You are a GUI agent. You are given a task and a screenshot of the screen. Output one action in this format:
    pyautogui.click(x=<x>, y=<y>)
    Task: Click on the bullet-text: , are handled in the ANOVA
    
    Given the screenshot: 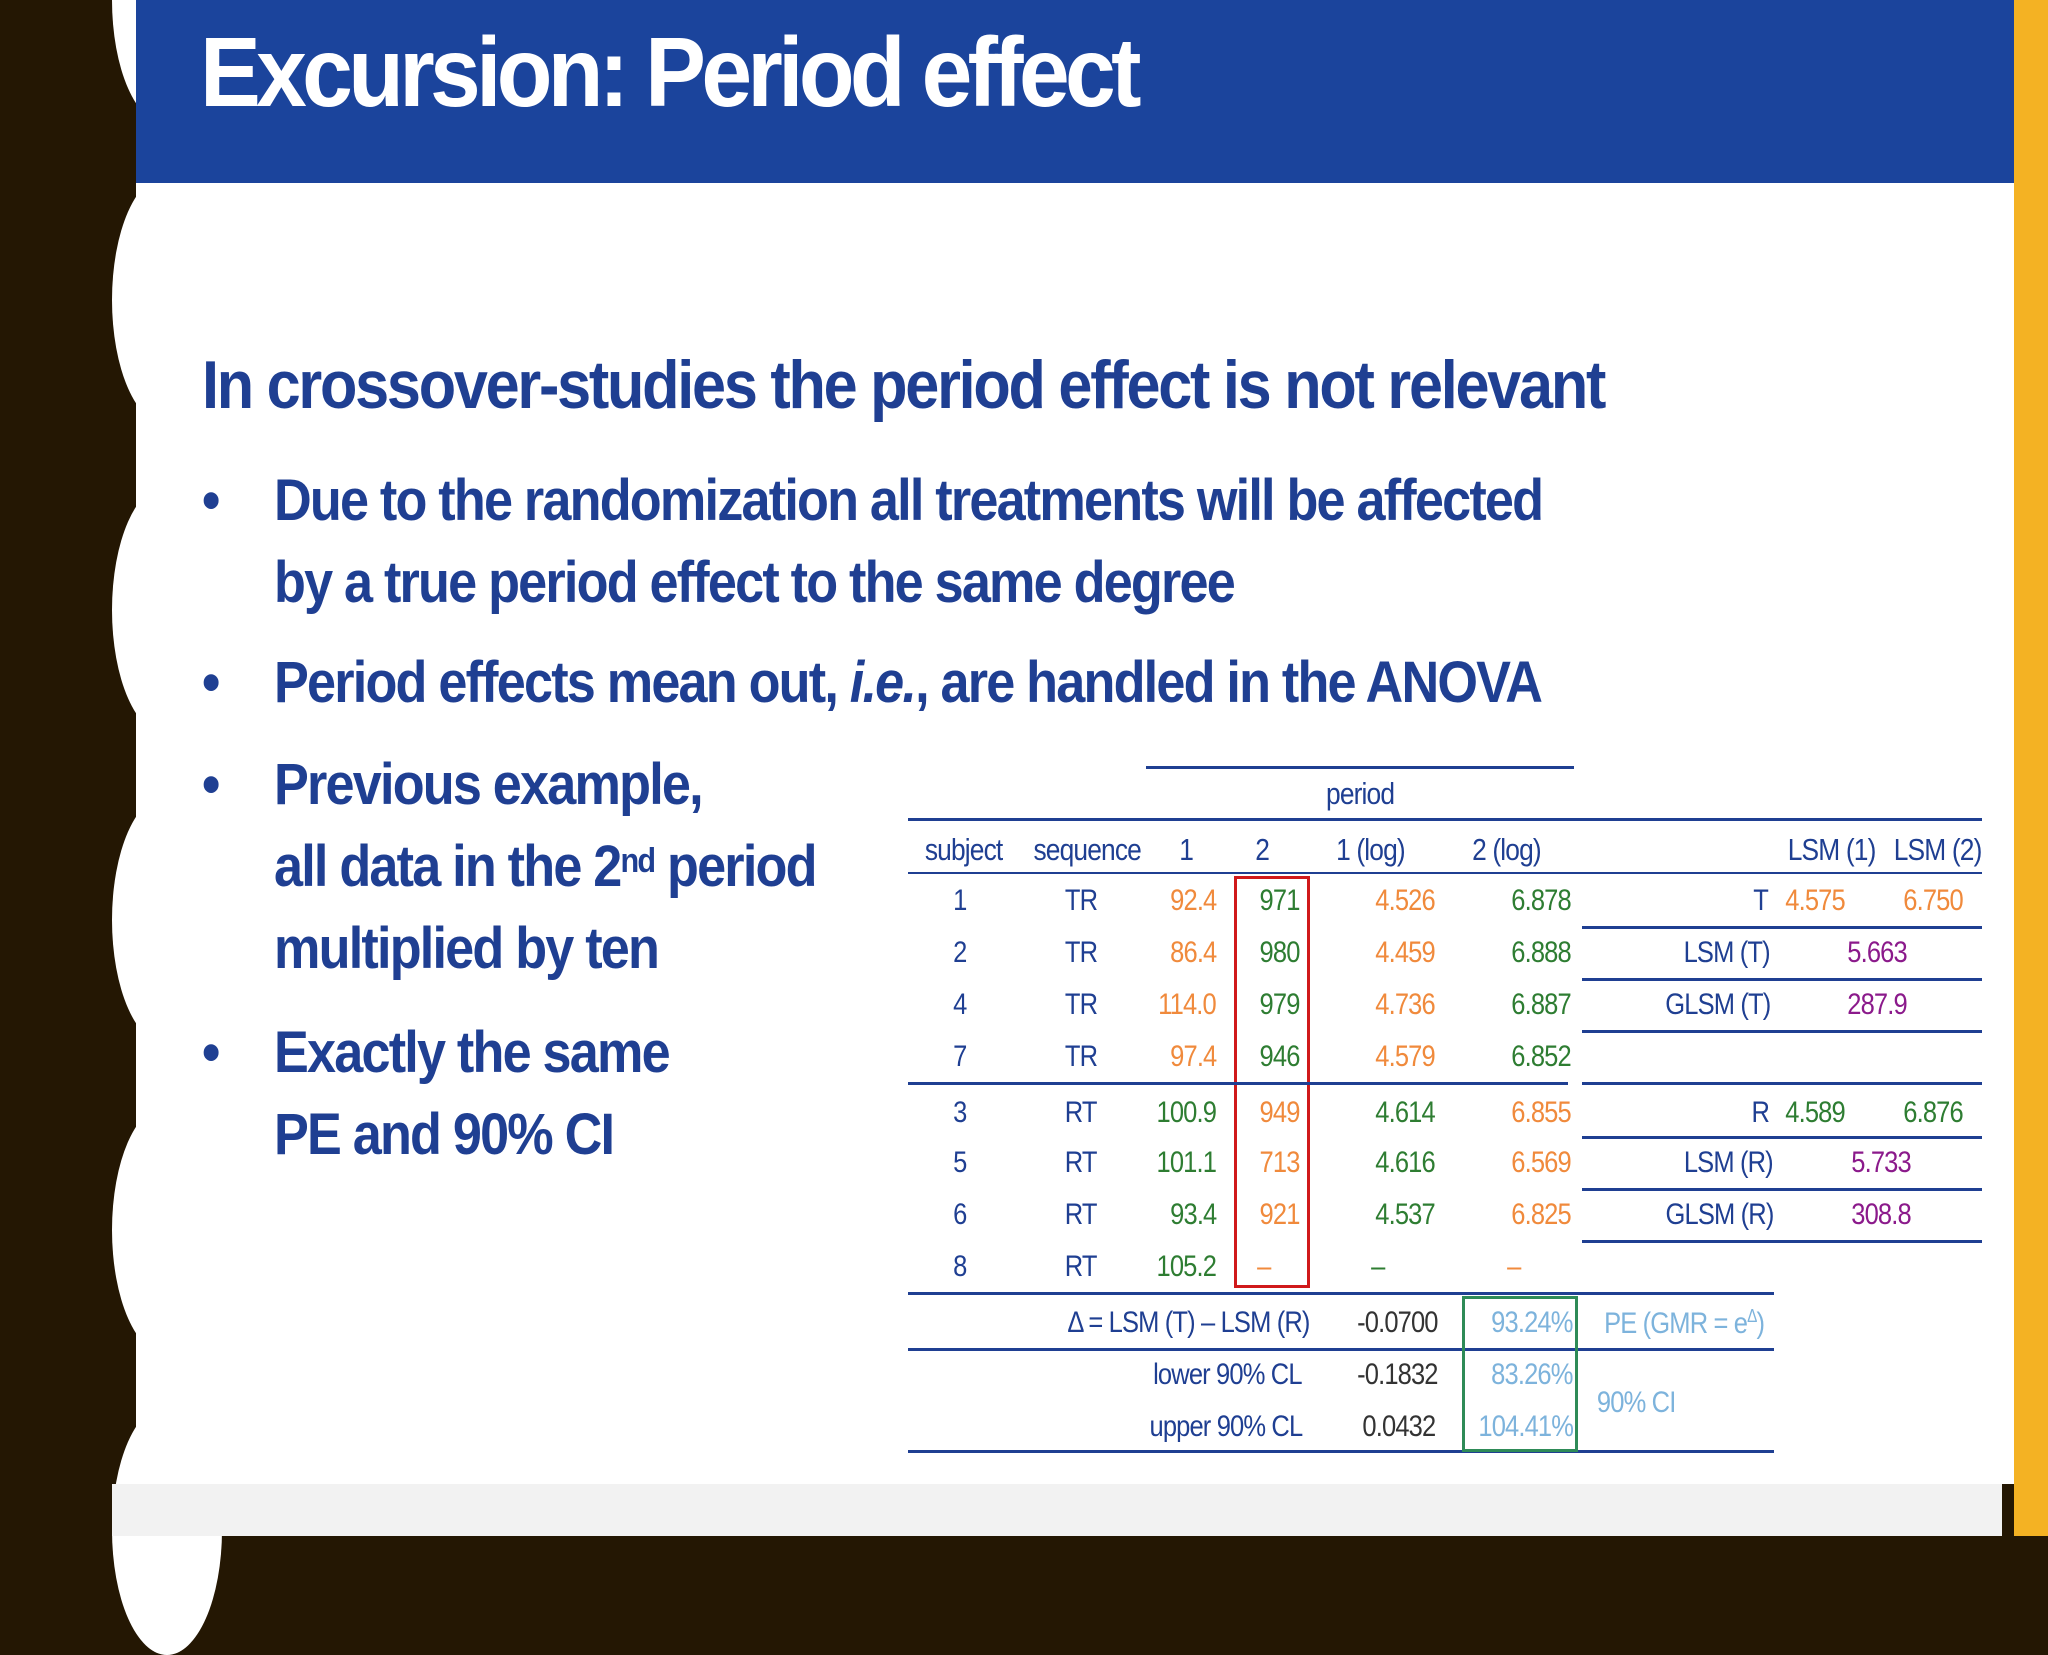 What is the action you would take?
    pyautogui.click(x=1229, y=682)
    